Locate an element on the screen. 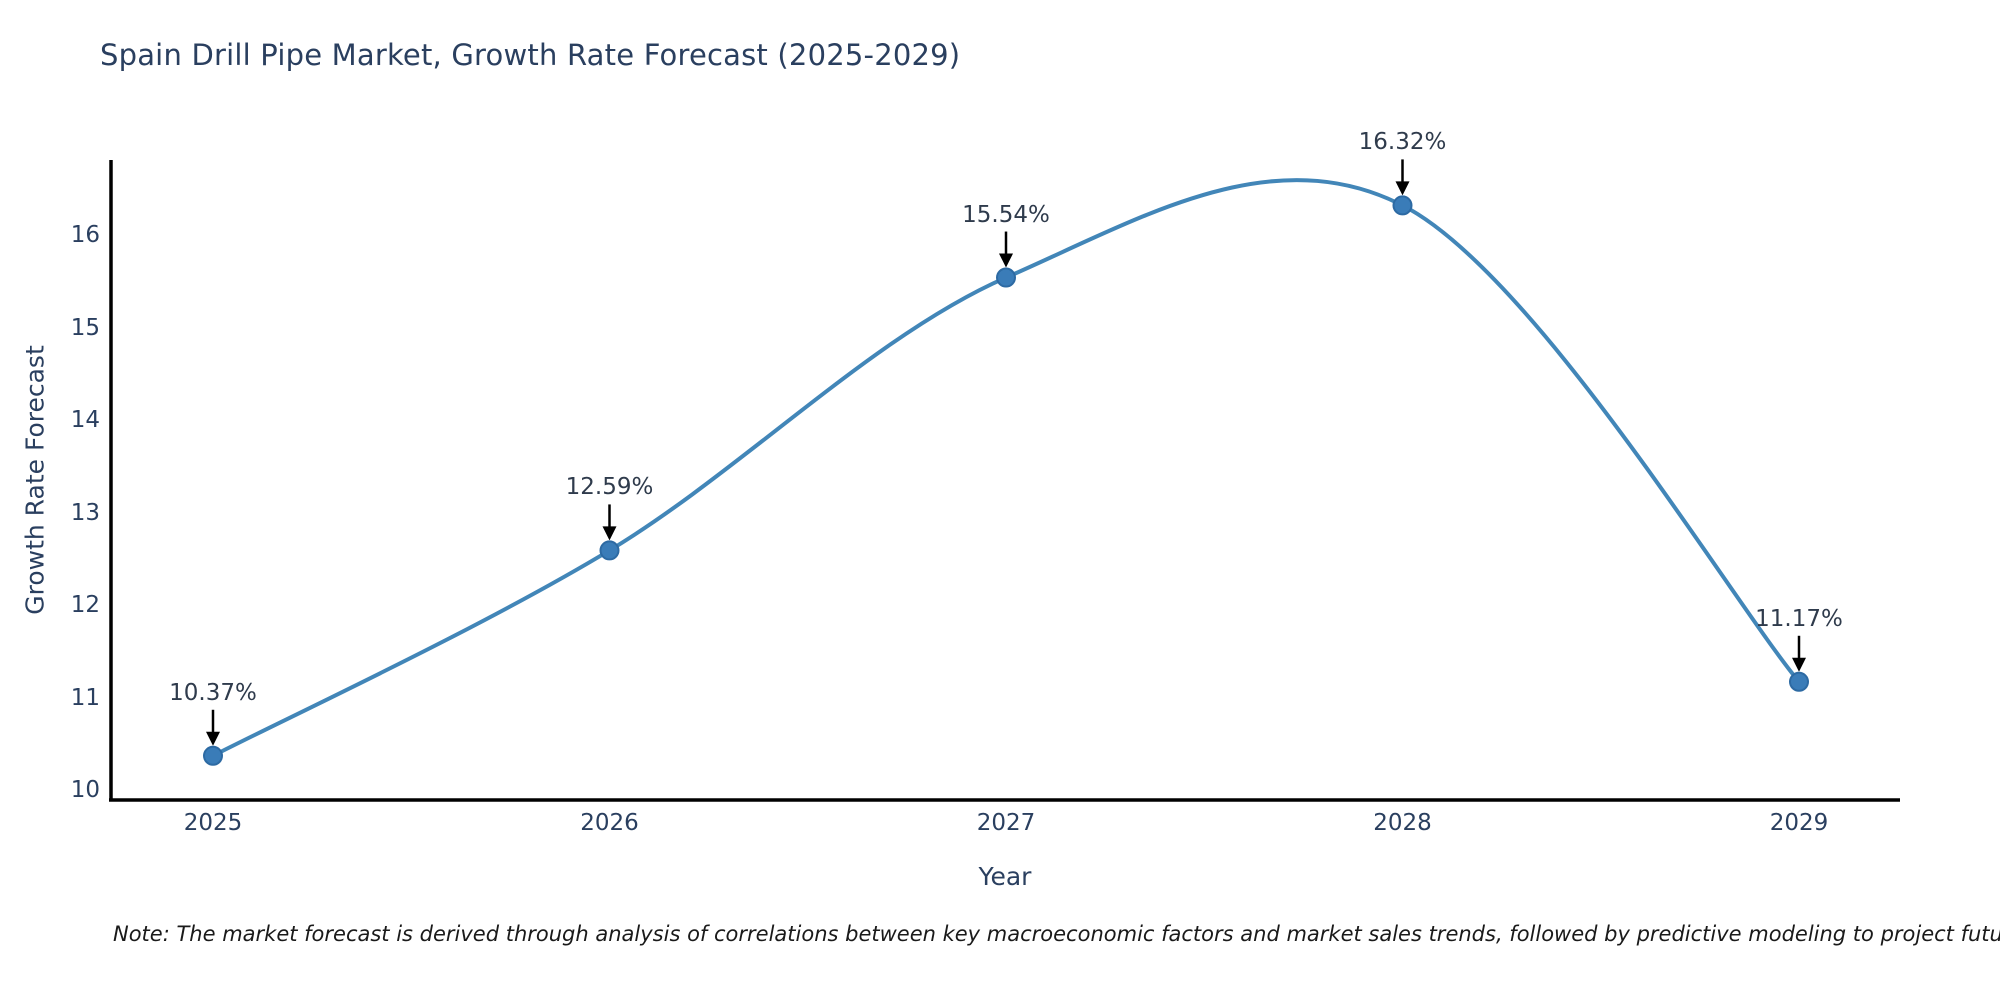 Image resolution: width=2000 pixels, height=1000 pixels. x-tick-label: 2027 is located at coordinates (1006, 823).